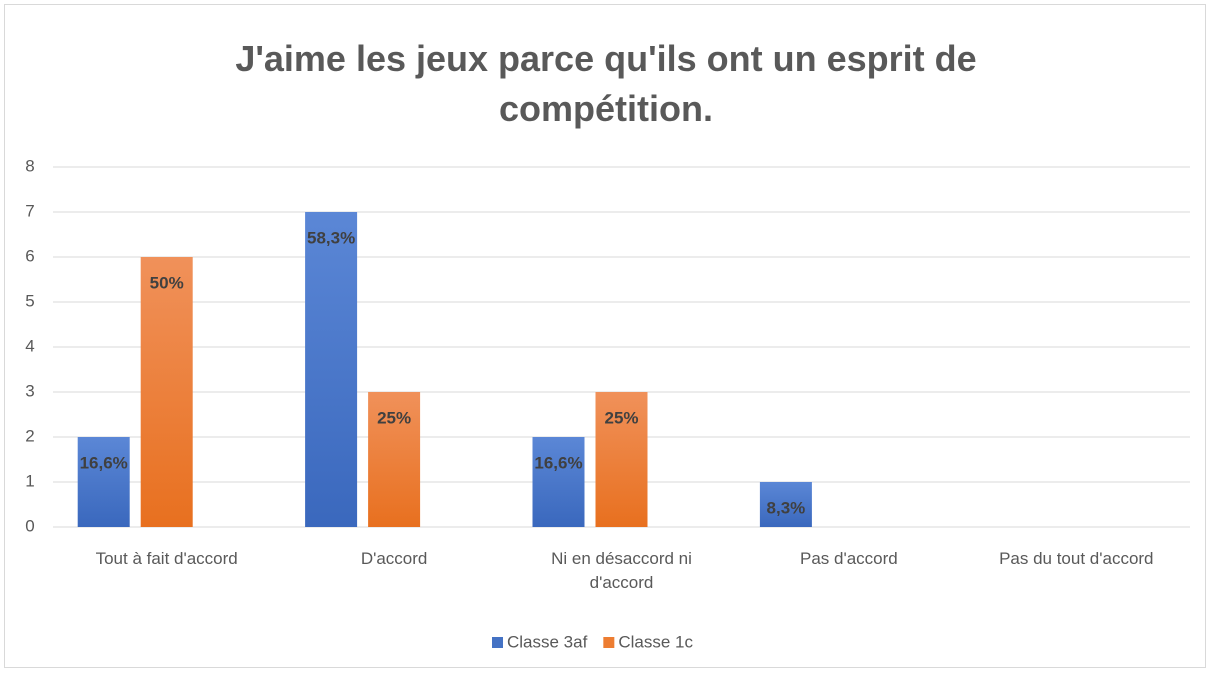 The height and width of the screenshot is (673, 1212). What do you see at coordinates (394, 558) in the screenshot?
I see `x-tick-label: D'accord` at bounding box center [394, 558].